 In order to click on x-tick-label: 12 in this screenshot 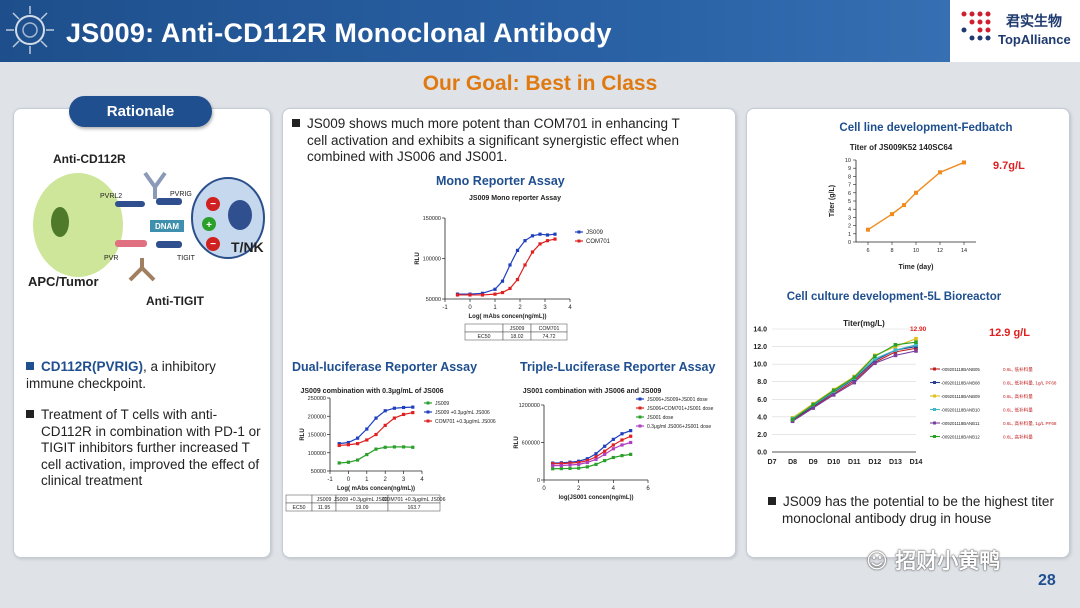, I will do `click(940, 251)`.